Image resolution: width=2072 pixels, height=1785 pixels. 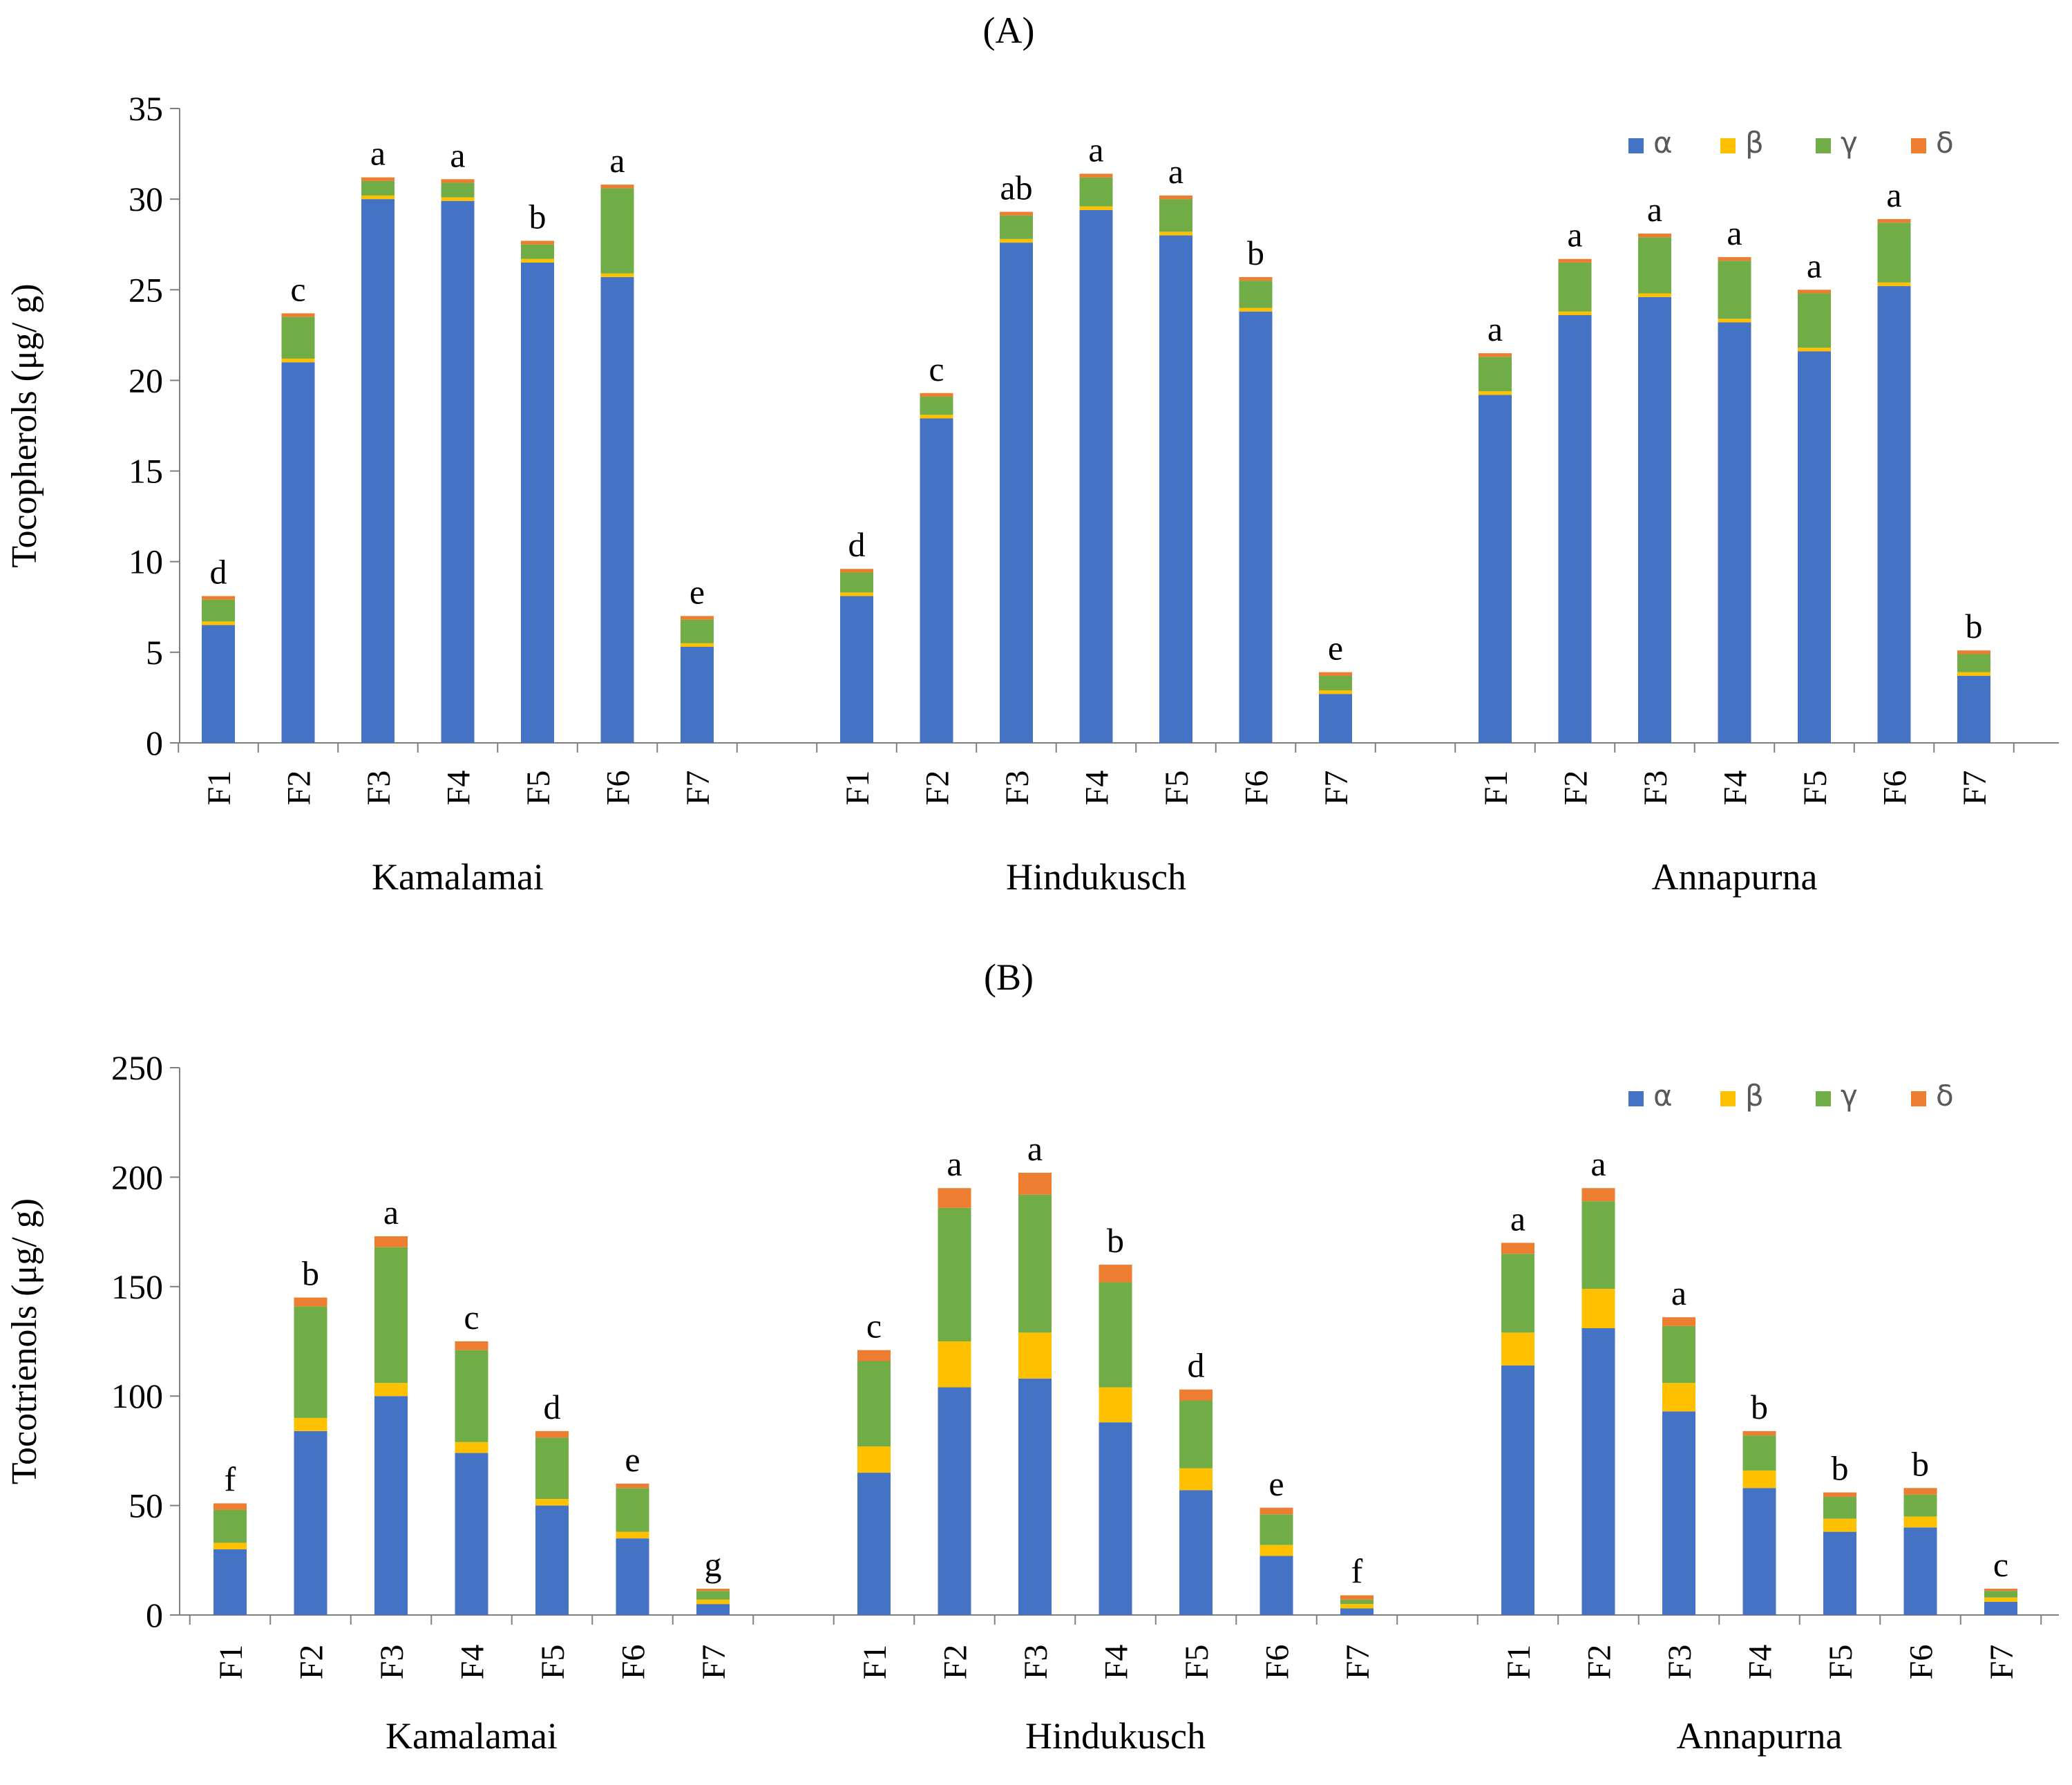 What do you see at coordinates (1678, 1513) in the screenshot?
I see `chart1-bar-annapurna-f3-α` at bounding box center [1678, 1513].